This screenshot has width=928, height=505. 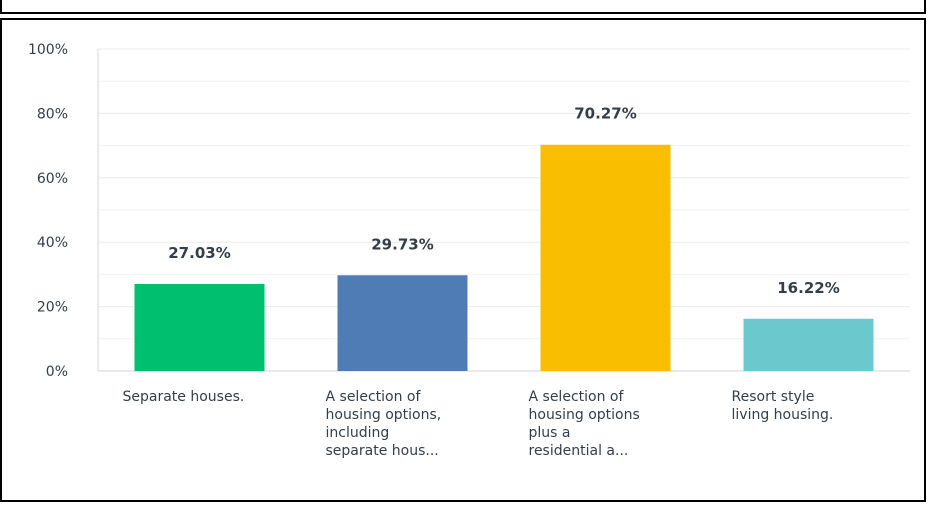 I want to click on x-category-label: housing options, so click(x=584, y=415).